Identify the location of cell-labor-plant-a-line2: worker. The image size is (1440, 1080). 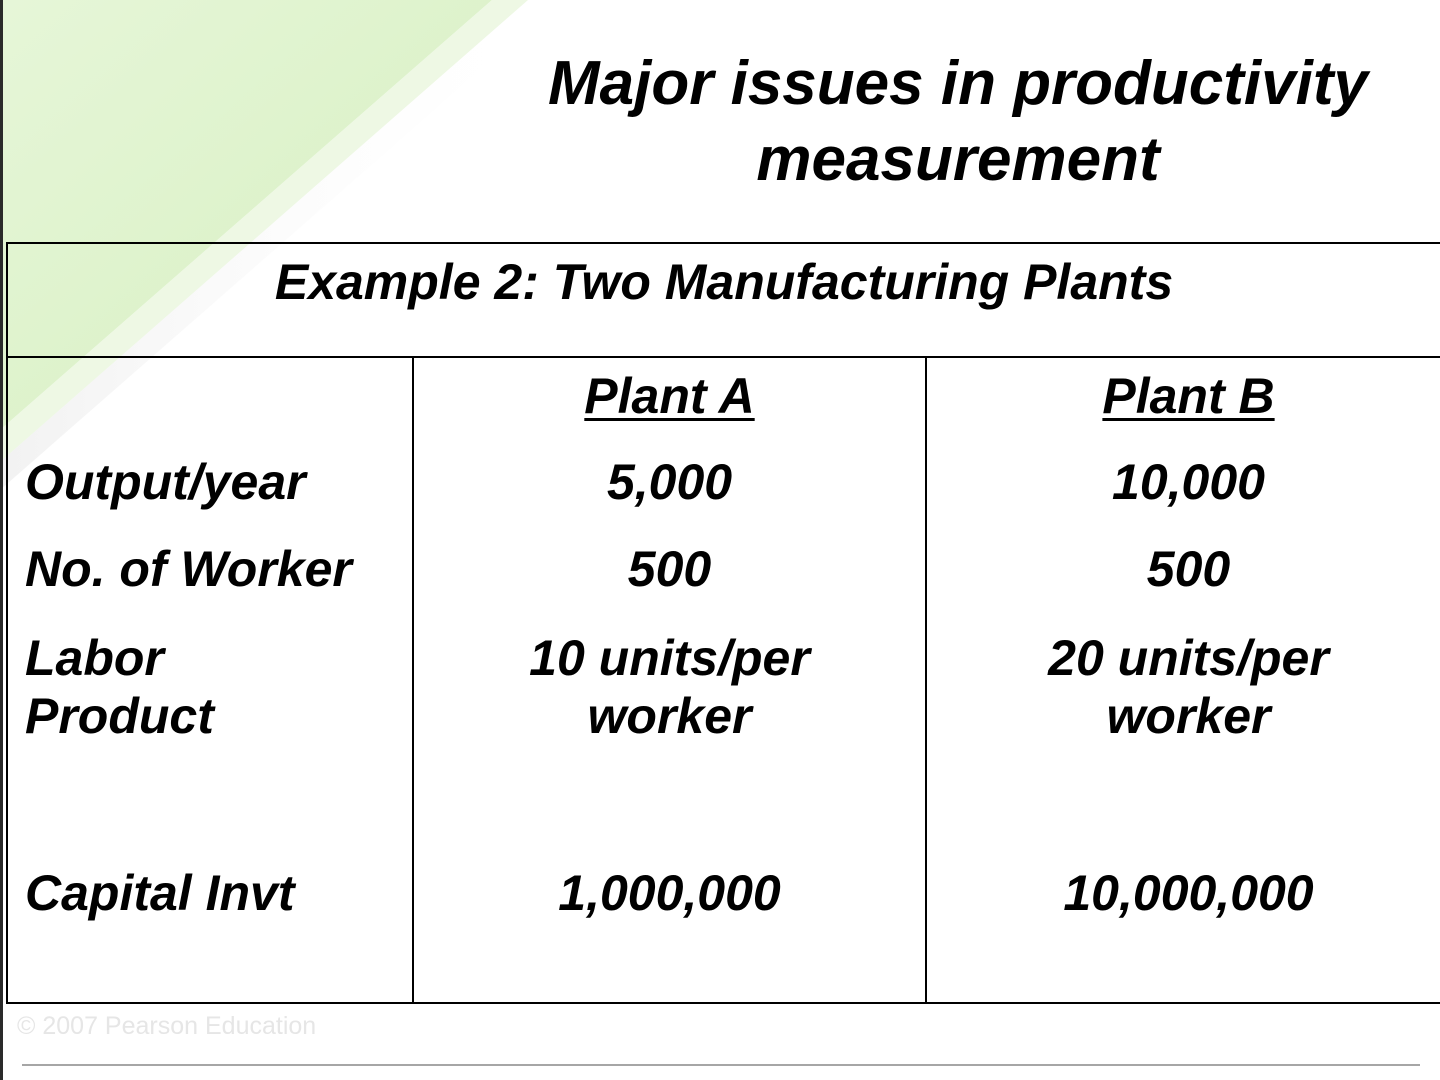
(669, 716).